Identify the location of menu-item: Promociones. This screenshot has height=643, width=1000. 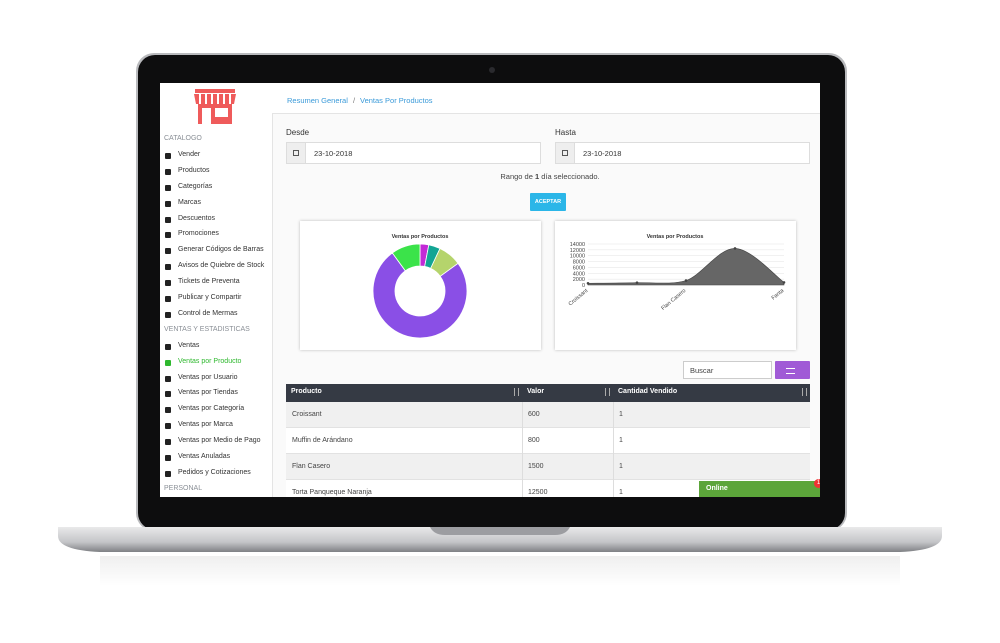
(198, 234).